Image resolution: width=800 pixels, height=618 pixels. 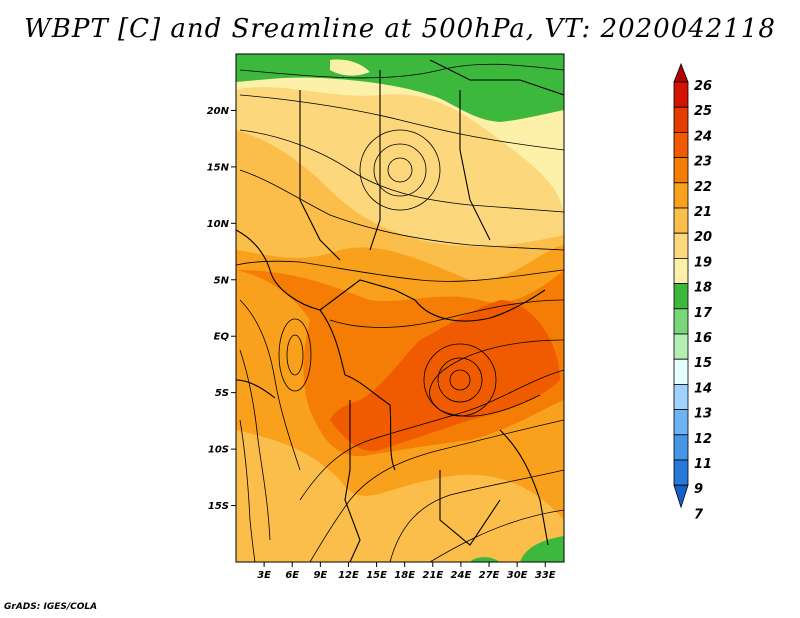 What do you see at coordinates (51, 607) in the screenshot?
I see `footer-credit: GrADS: IGES/COLA` at bounding box center [51, 607].